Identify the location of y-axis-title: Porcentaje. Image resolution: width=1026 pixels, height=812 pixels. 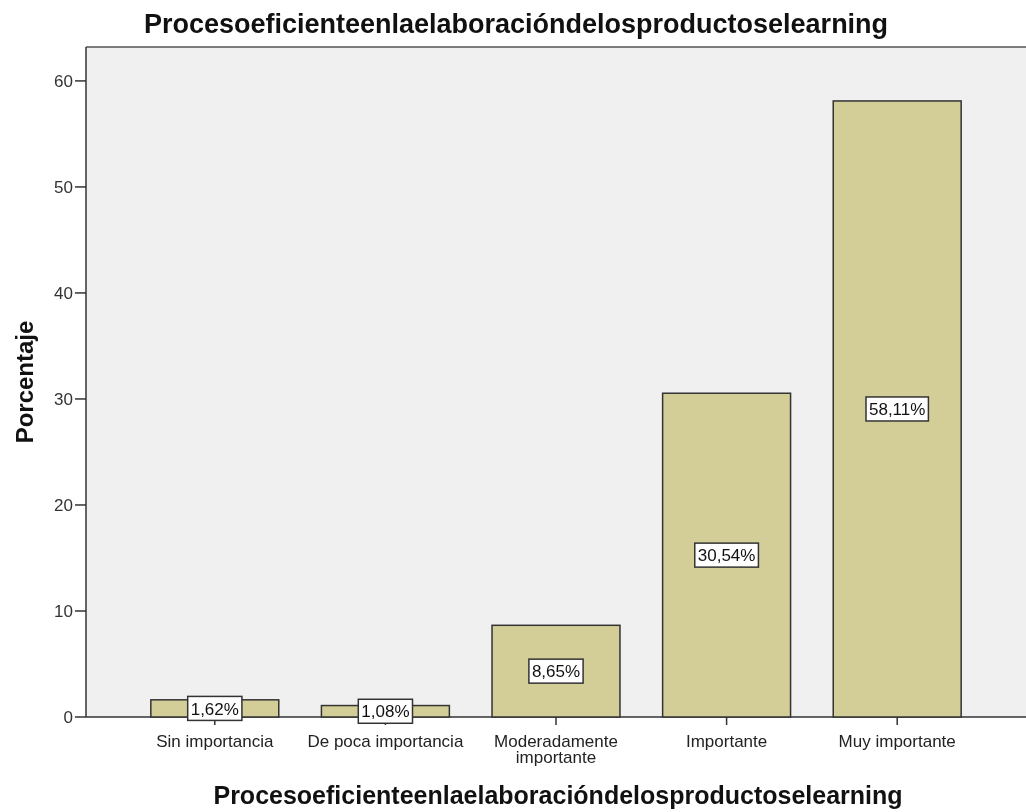
(24, 382).